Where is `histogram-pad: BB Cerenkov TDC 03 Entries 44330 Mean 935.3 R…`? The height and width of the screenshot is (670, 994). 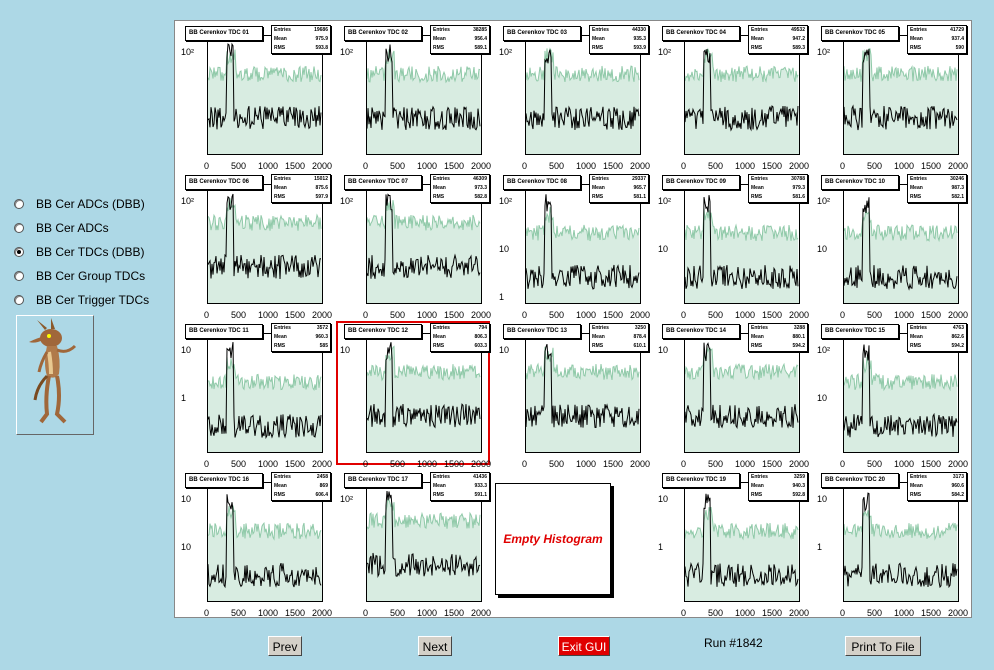
histogram-pad: BB Cerenkov TDC 03 Entries 44330 Mean 935.3 R… is located at coordinates (572, 97).